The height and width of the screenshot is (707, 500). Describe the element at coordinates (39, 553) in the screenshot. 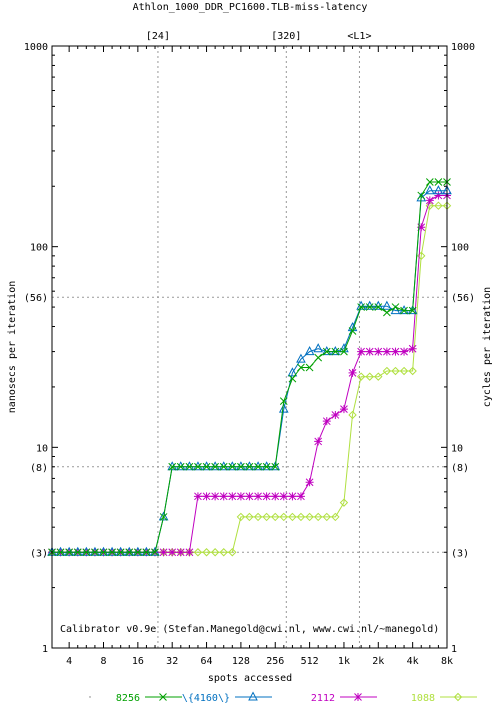

I see `y-mark-label: (3)` at that location.